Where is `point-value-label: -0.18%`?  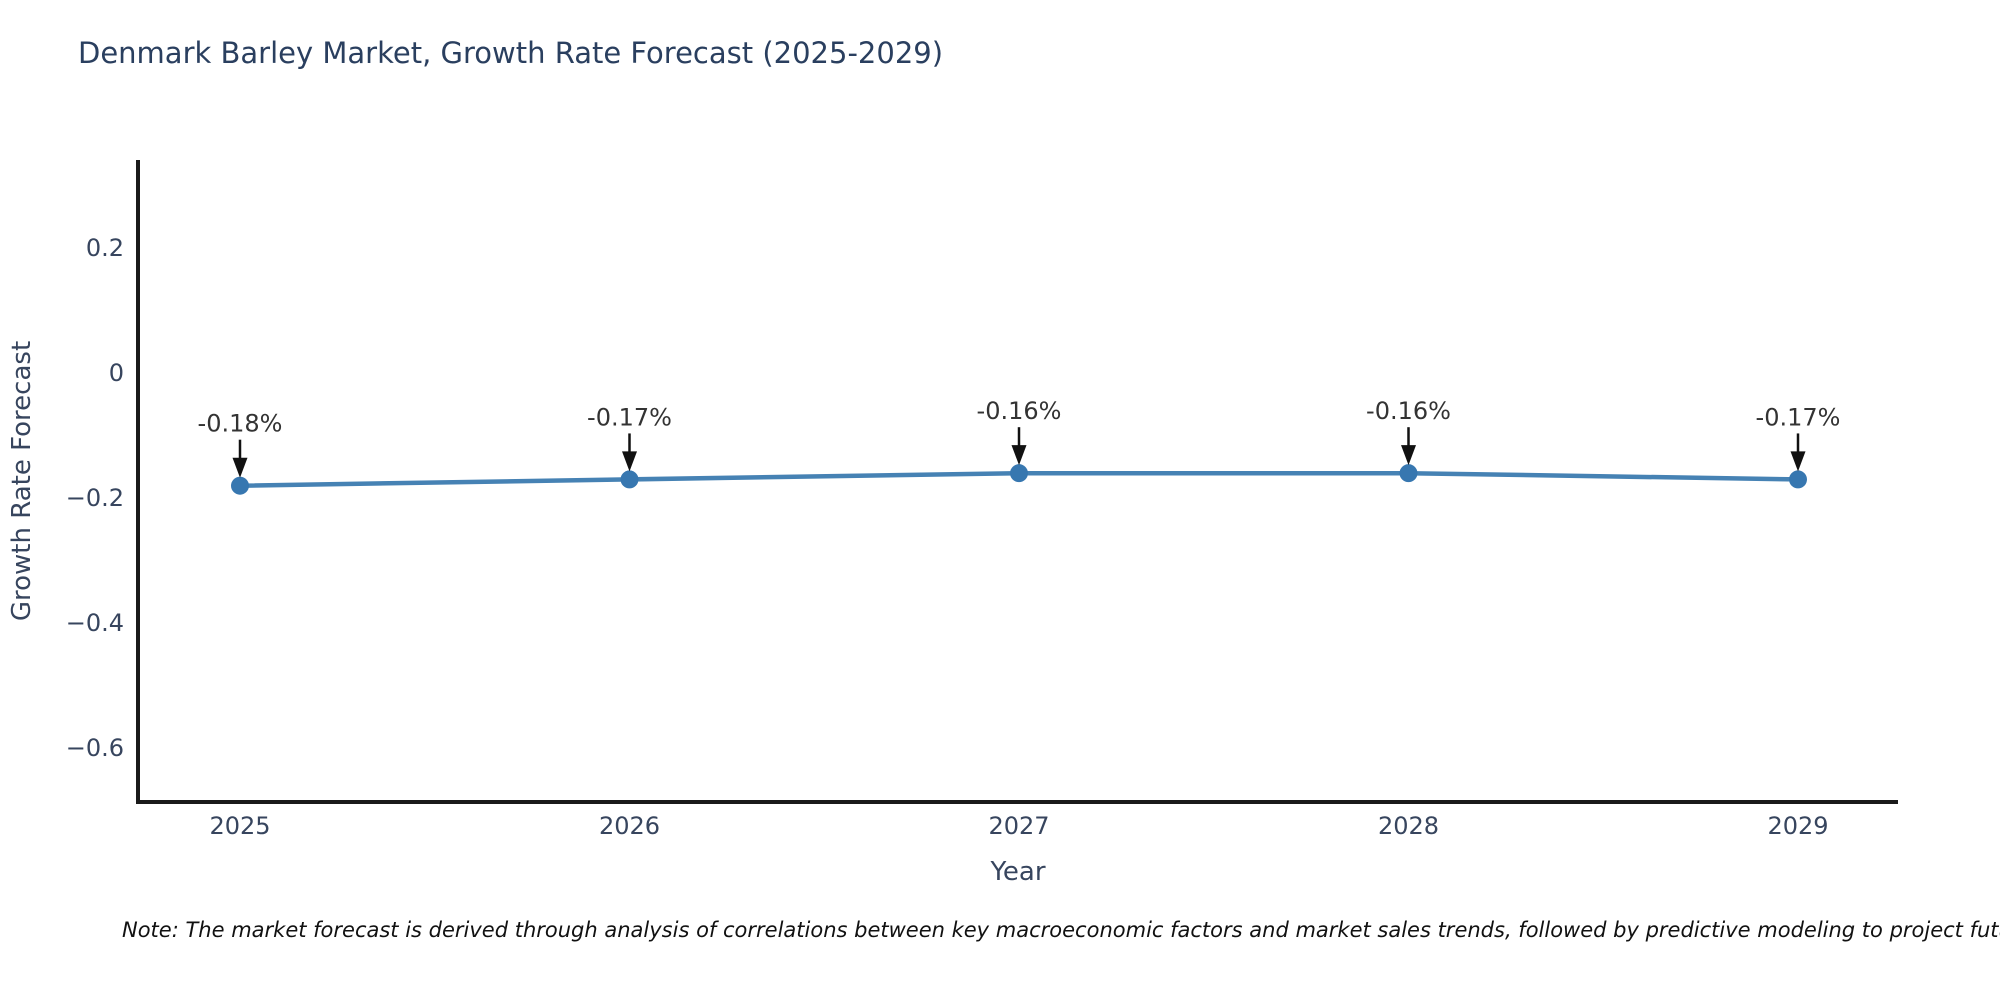
point-value-label: -0.18% is located at coordinates (240, 424).